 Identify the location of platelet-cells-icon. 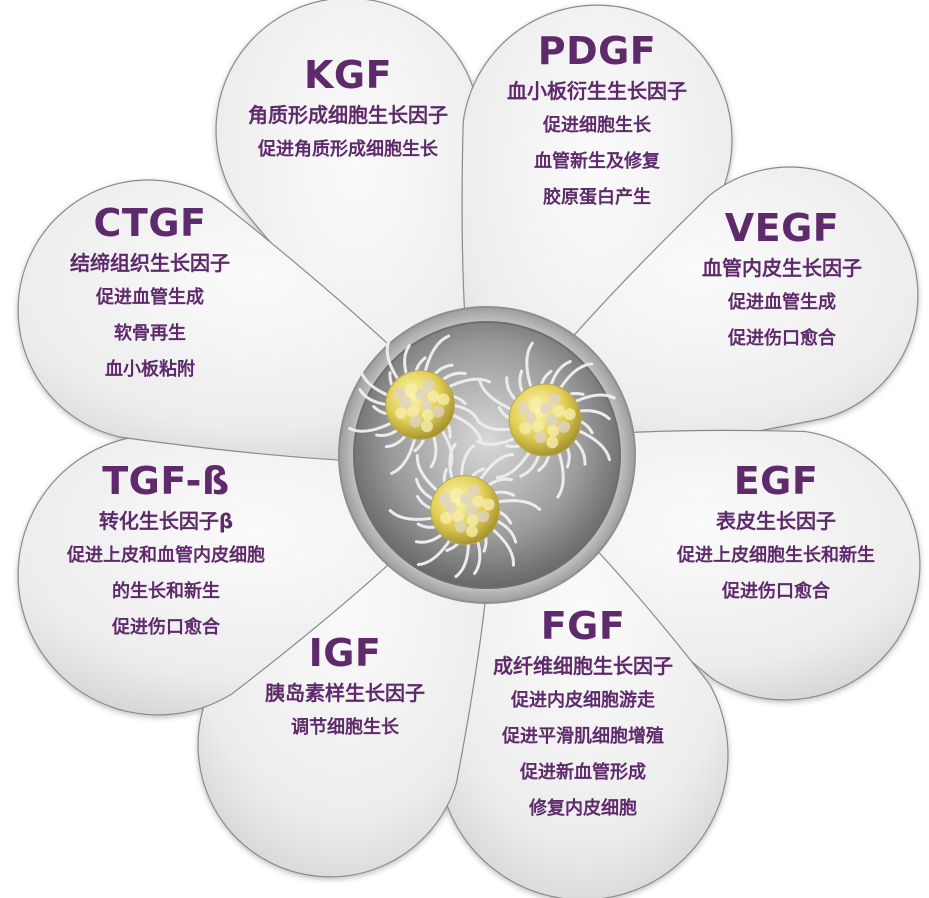
(487, 455).